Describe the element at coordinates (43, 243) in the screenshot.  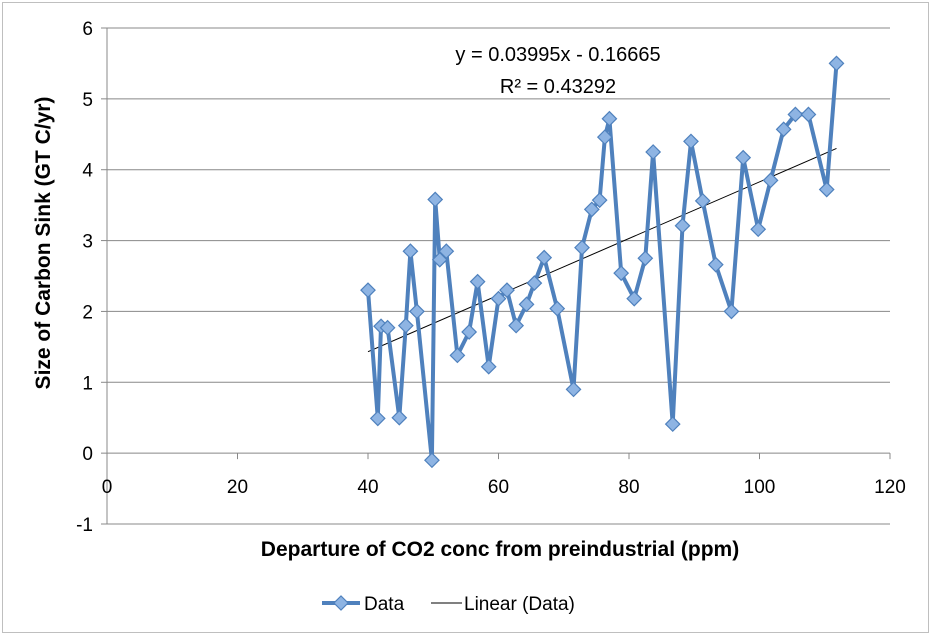
I see `y-axis-title: Size of Carbon Sink (GT C/yr)` at that location.